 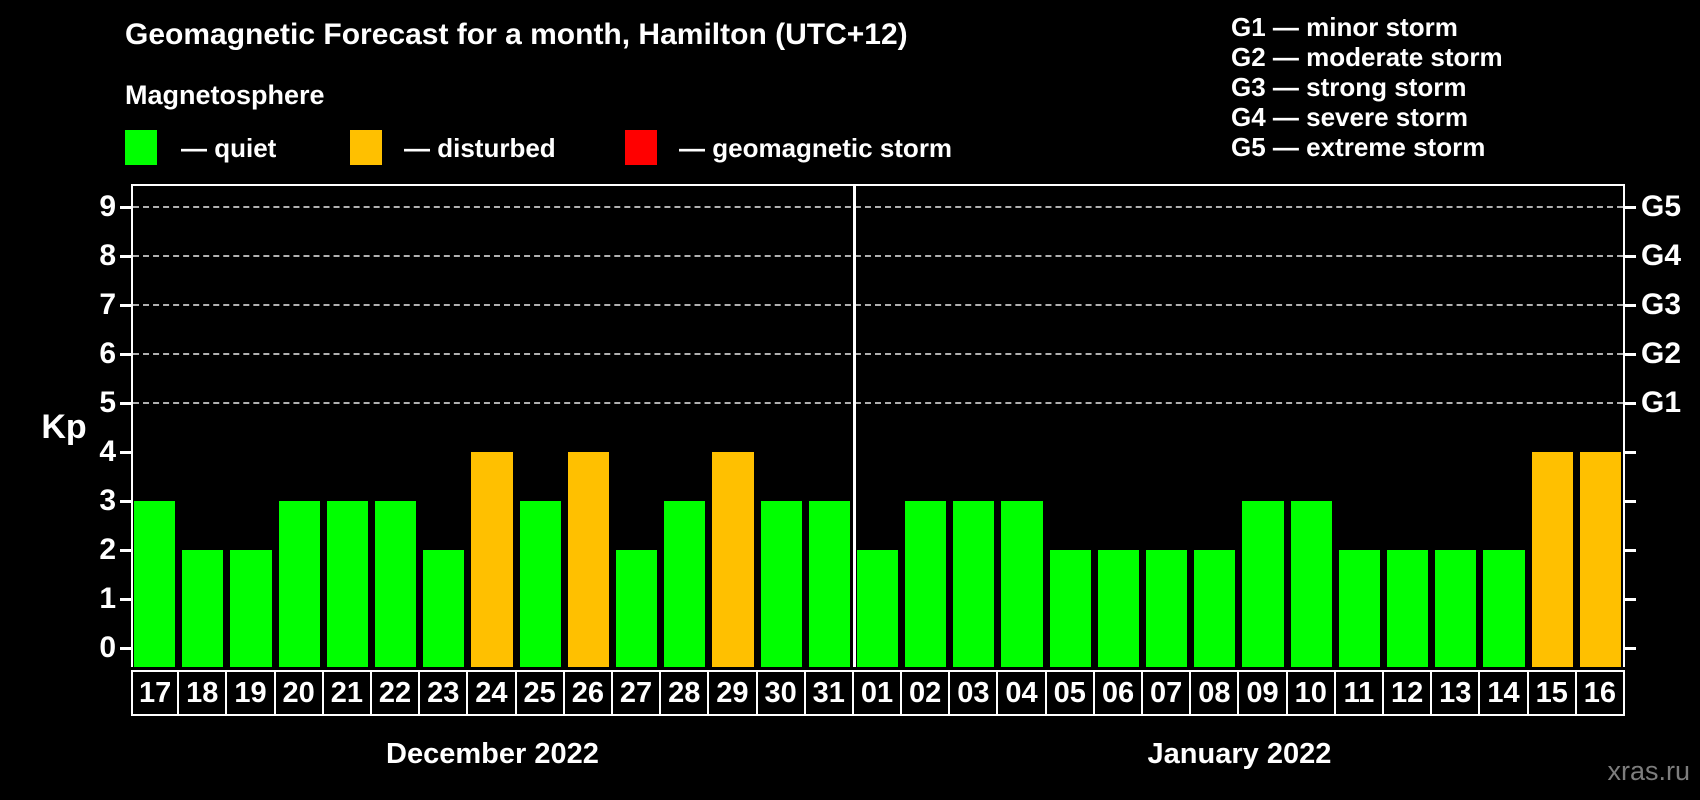 I want to click on y-tick-label-8: 8, so click(x=107, y=255).